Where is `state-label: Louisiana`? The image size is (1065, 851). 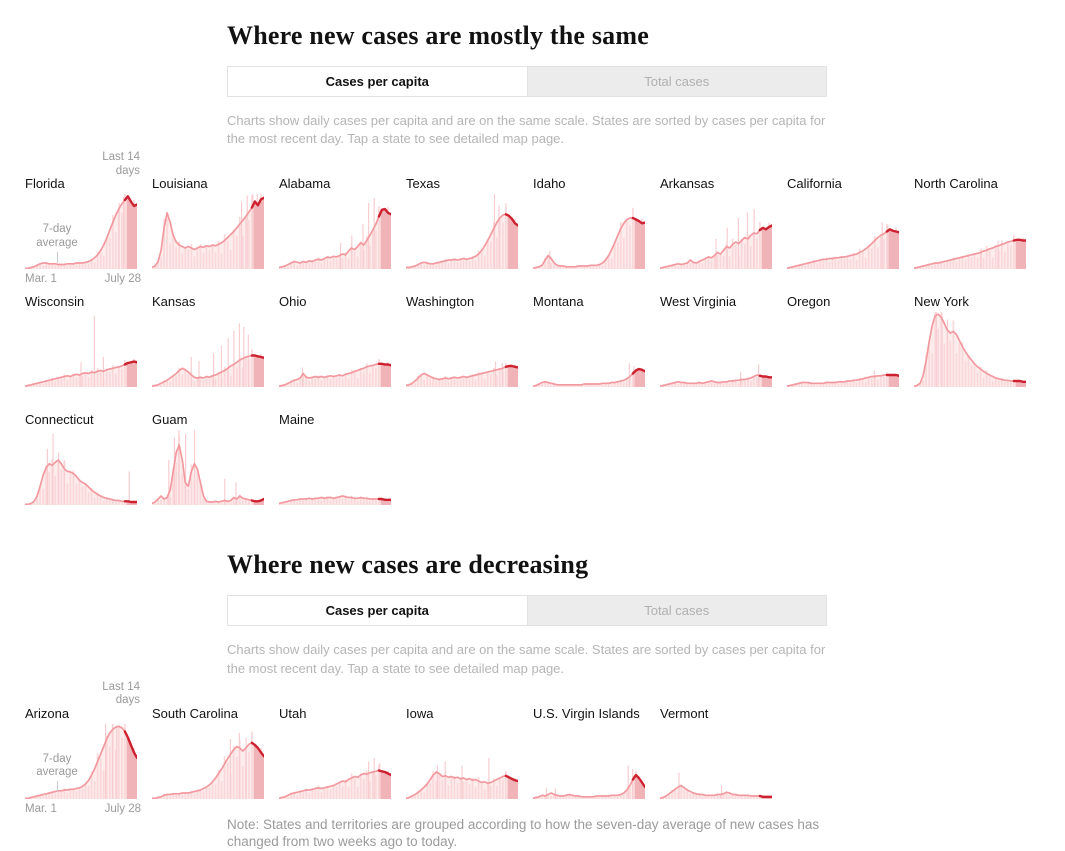 state-label: Louisiana is located at coordinates (180, 184).